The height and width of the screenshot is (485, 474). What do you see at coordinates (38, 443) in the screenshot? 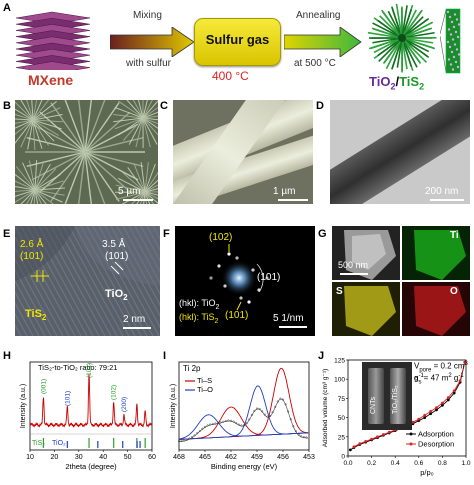
I see `xrd-ref-label-tis2: TiS₂` at bounding box center [38, 443].